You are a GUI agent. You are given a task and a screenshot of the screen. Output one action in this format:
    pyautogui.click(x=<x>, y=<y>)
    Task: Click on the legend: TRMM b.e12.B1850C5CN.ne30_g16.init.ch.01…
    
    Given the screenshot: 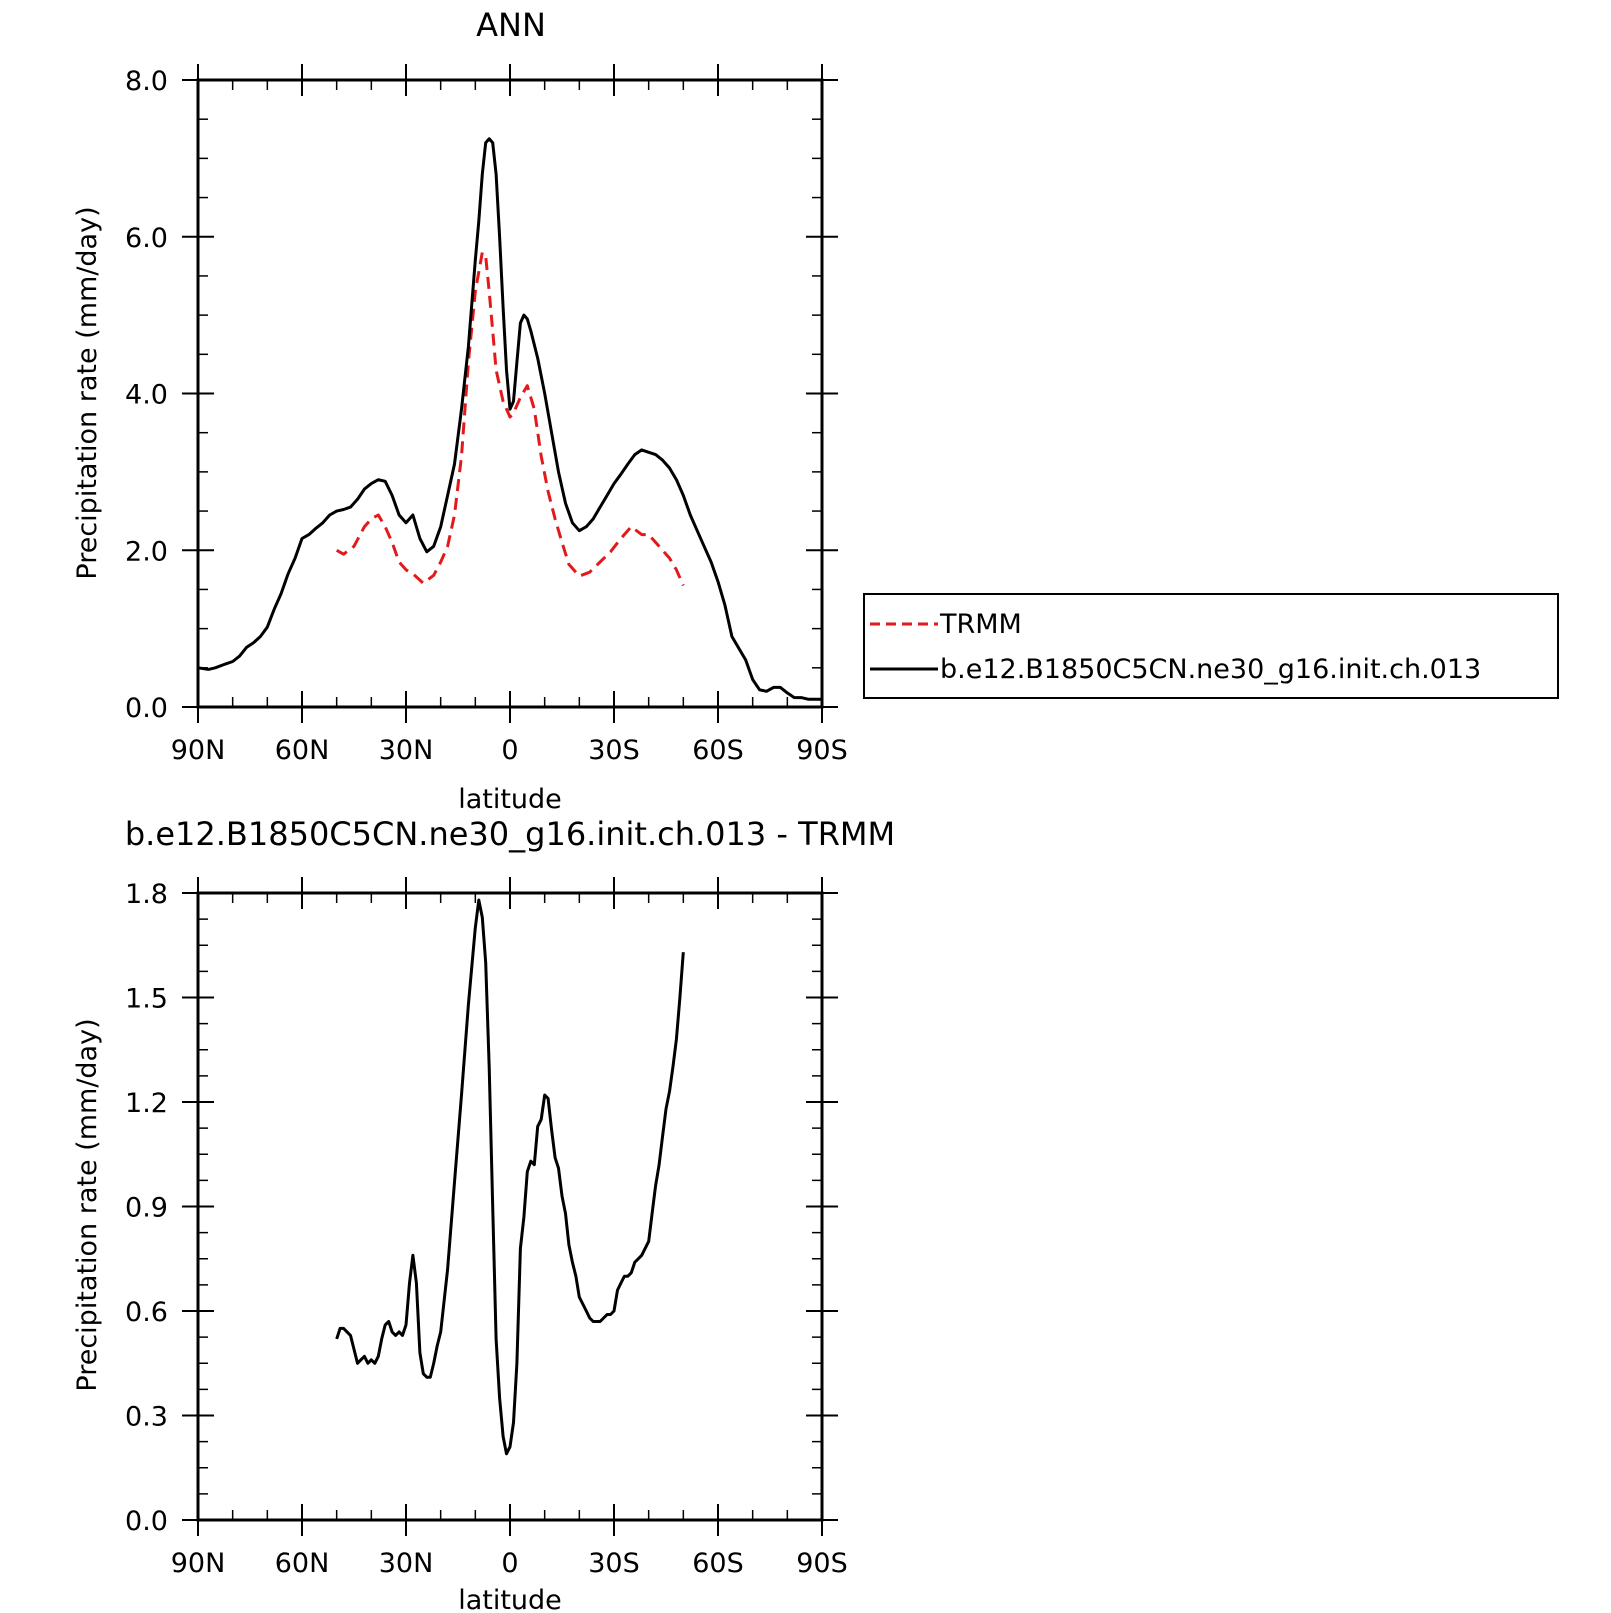 What is the action you would take?
    pyautogui.click(x=1211, y=646)
    